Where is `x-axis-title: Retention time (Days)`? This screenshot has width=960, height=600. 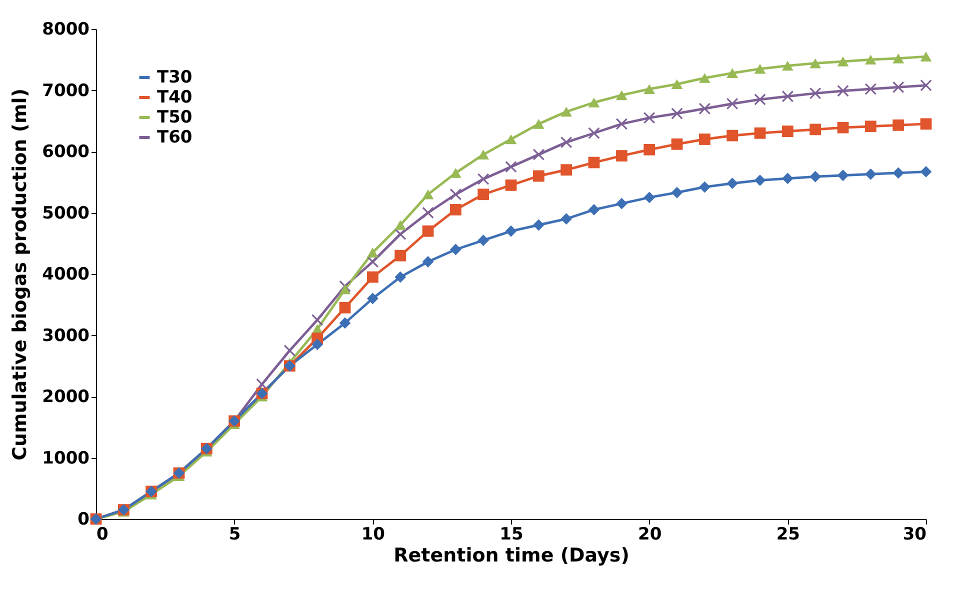 x-axis-title: Retention time (Days) is located at coordinates (512, 555).